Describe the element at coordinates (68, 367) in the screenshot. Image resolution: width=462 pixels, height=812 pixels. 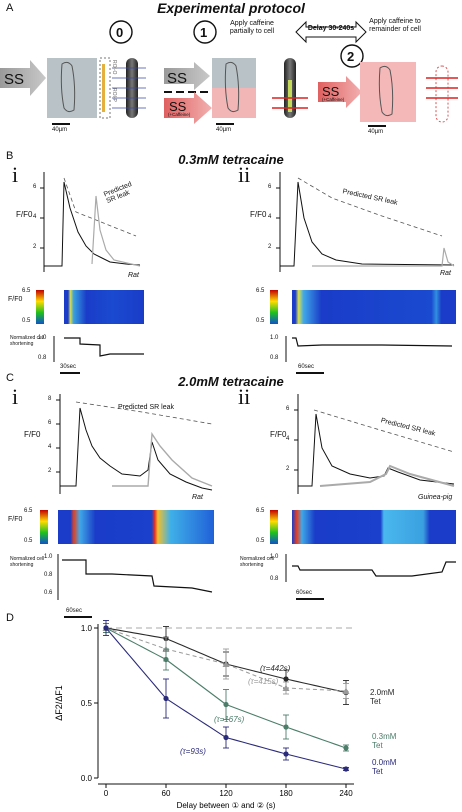
I see `b-i-scale-text: 30sec` at that location.